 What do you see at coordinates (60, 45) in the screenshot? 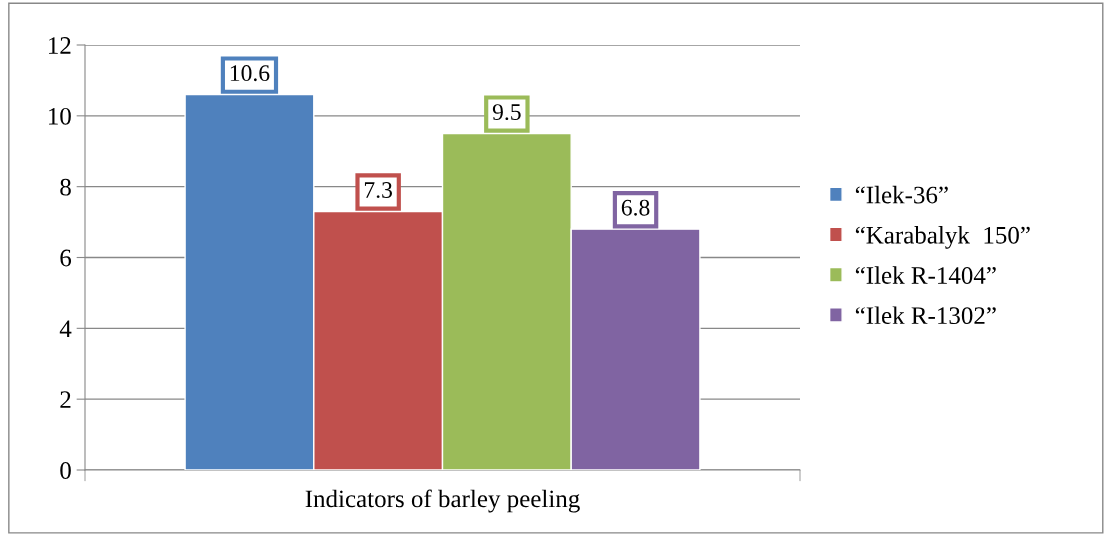
I see `y-tick-label: 12` at bounding box center [60, 45].